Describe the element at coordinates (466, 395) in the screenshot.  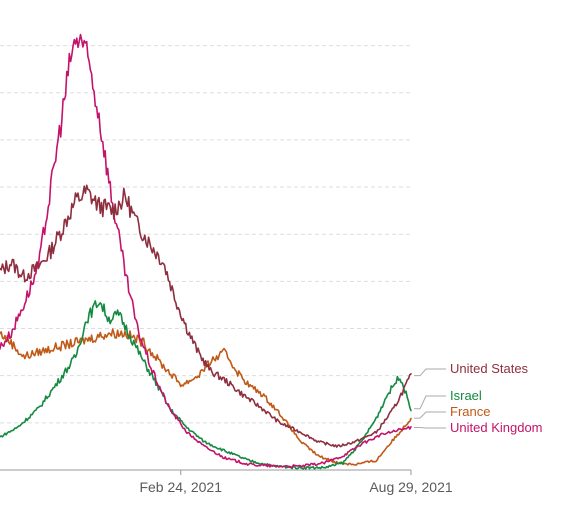
I see `series-label-israel: Israel` at that location.